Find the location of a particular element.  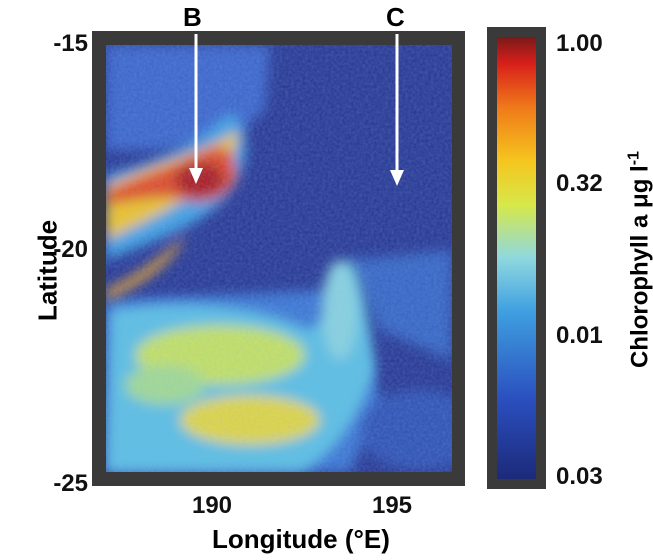

colorbar-label-superscript: -1 is located at coordinates (634, 158).